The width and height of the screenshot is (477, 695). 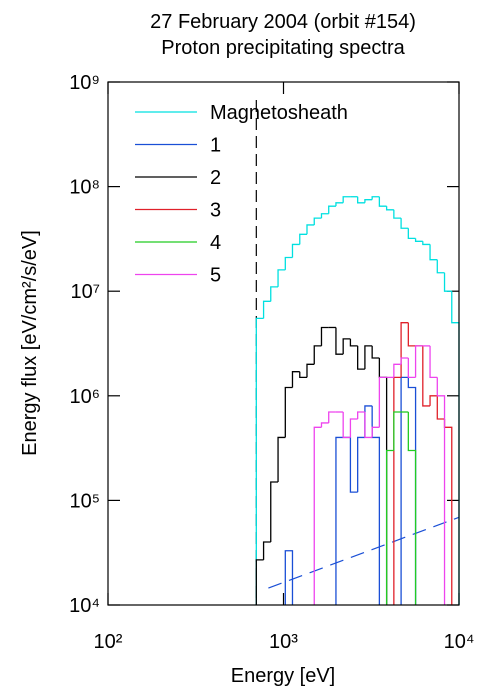 I want to click on legend-label: 2, so click(x=215, y=178).